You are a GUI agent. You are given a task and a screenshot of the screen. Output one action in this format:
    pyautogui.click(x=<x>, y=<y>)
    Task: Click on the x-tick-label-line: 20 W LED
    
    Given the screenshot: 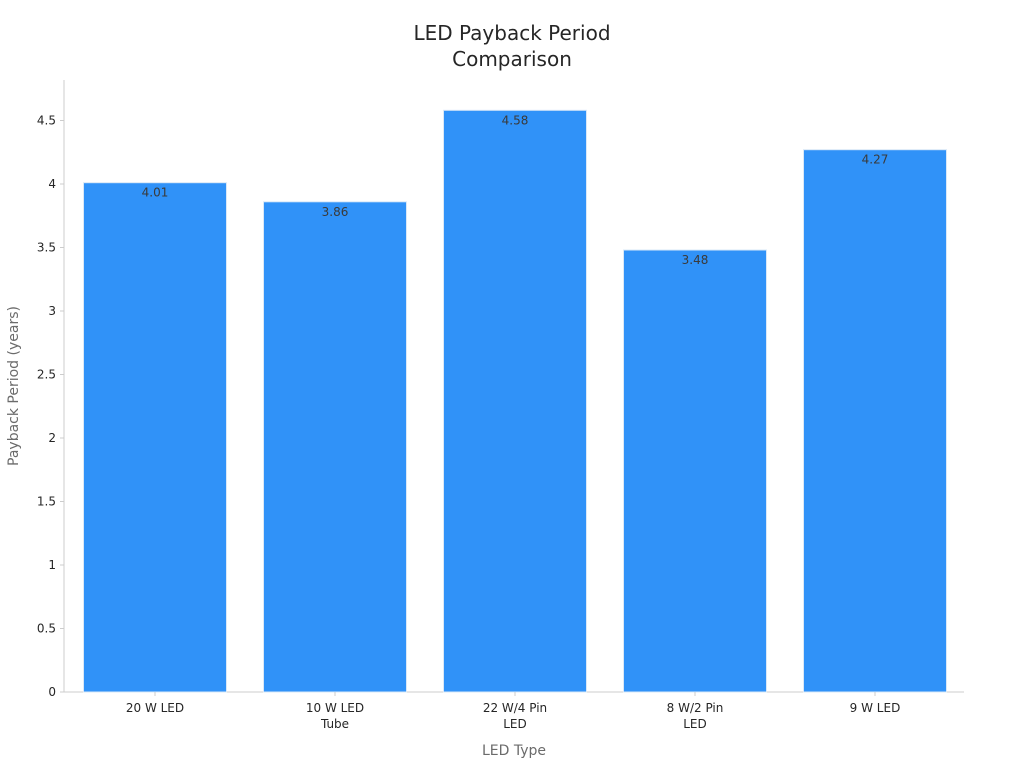 What is the action you would take?
    pyautogui.click(x=155, y=708)
    